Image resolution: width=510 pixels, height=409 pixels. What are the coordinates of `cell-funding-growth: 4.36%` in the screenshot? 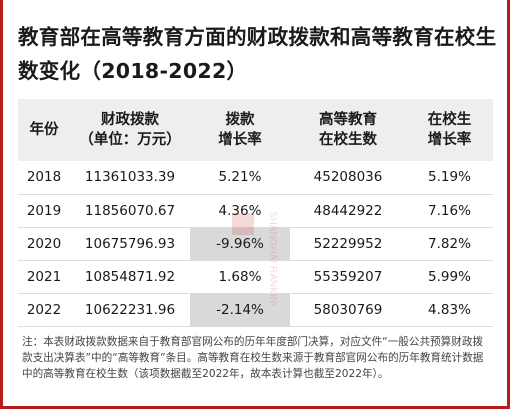 It's located at (240, 210).